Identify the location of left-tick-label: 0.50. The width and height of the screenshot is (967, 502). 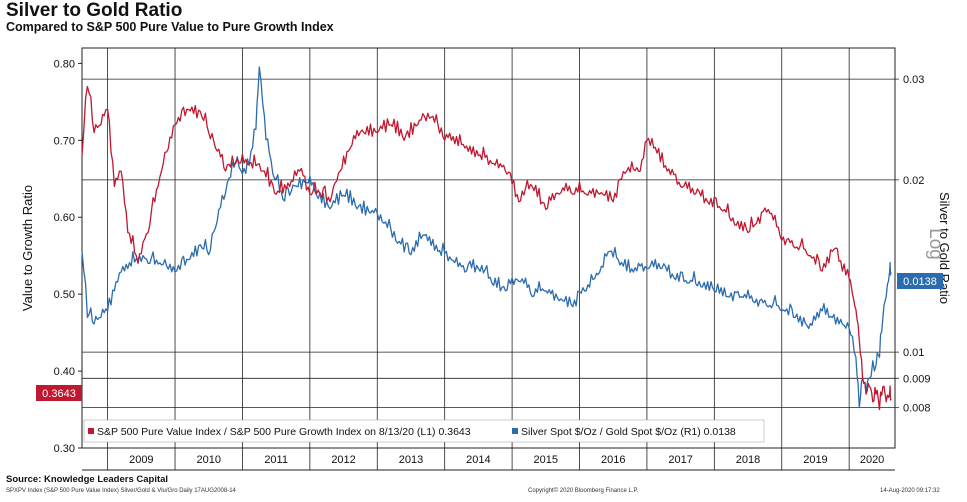
(64, 295).